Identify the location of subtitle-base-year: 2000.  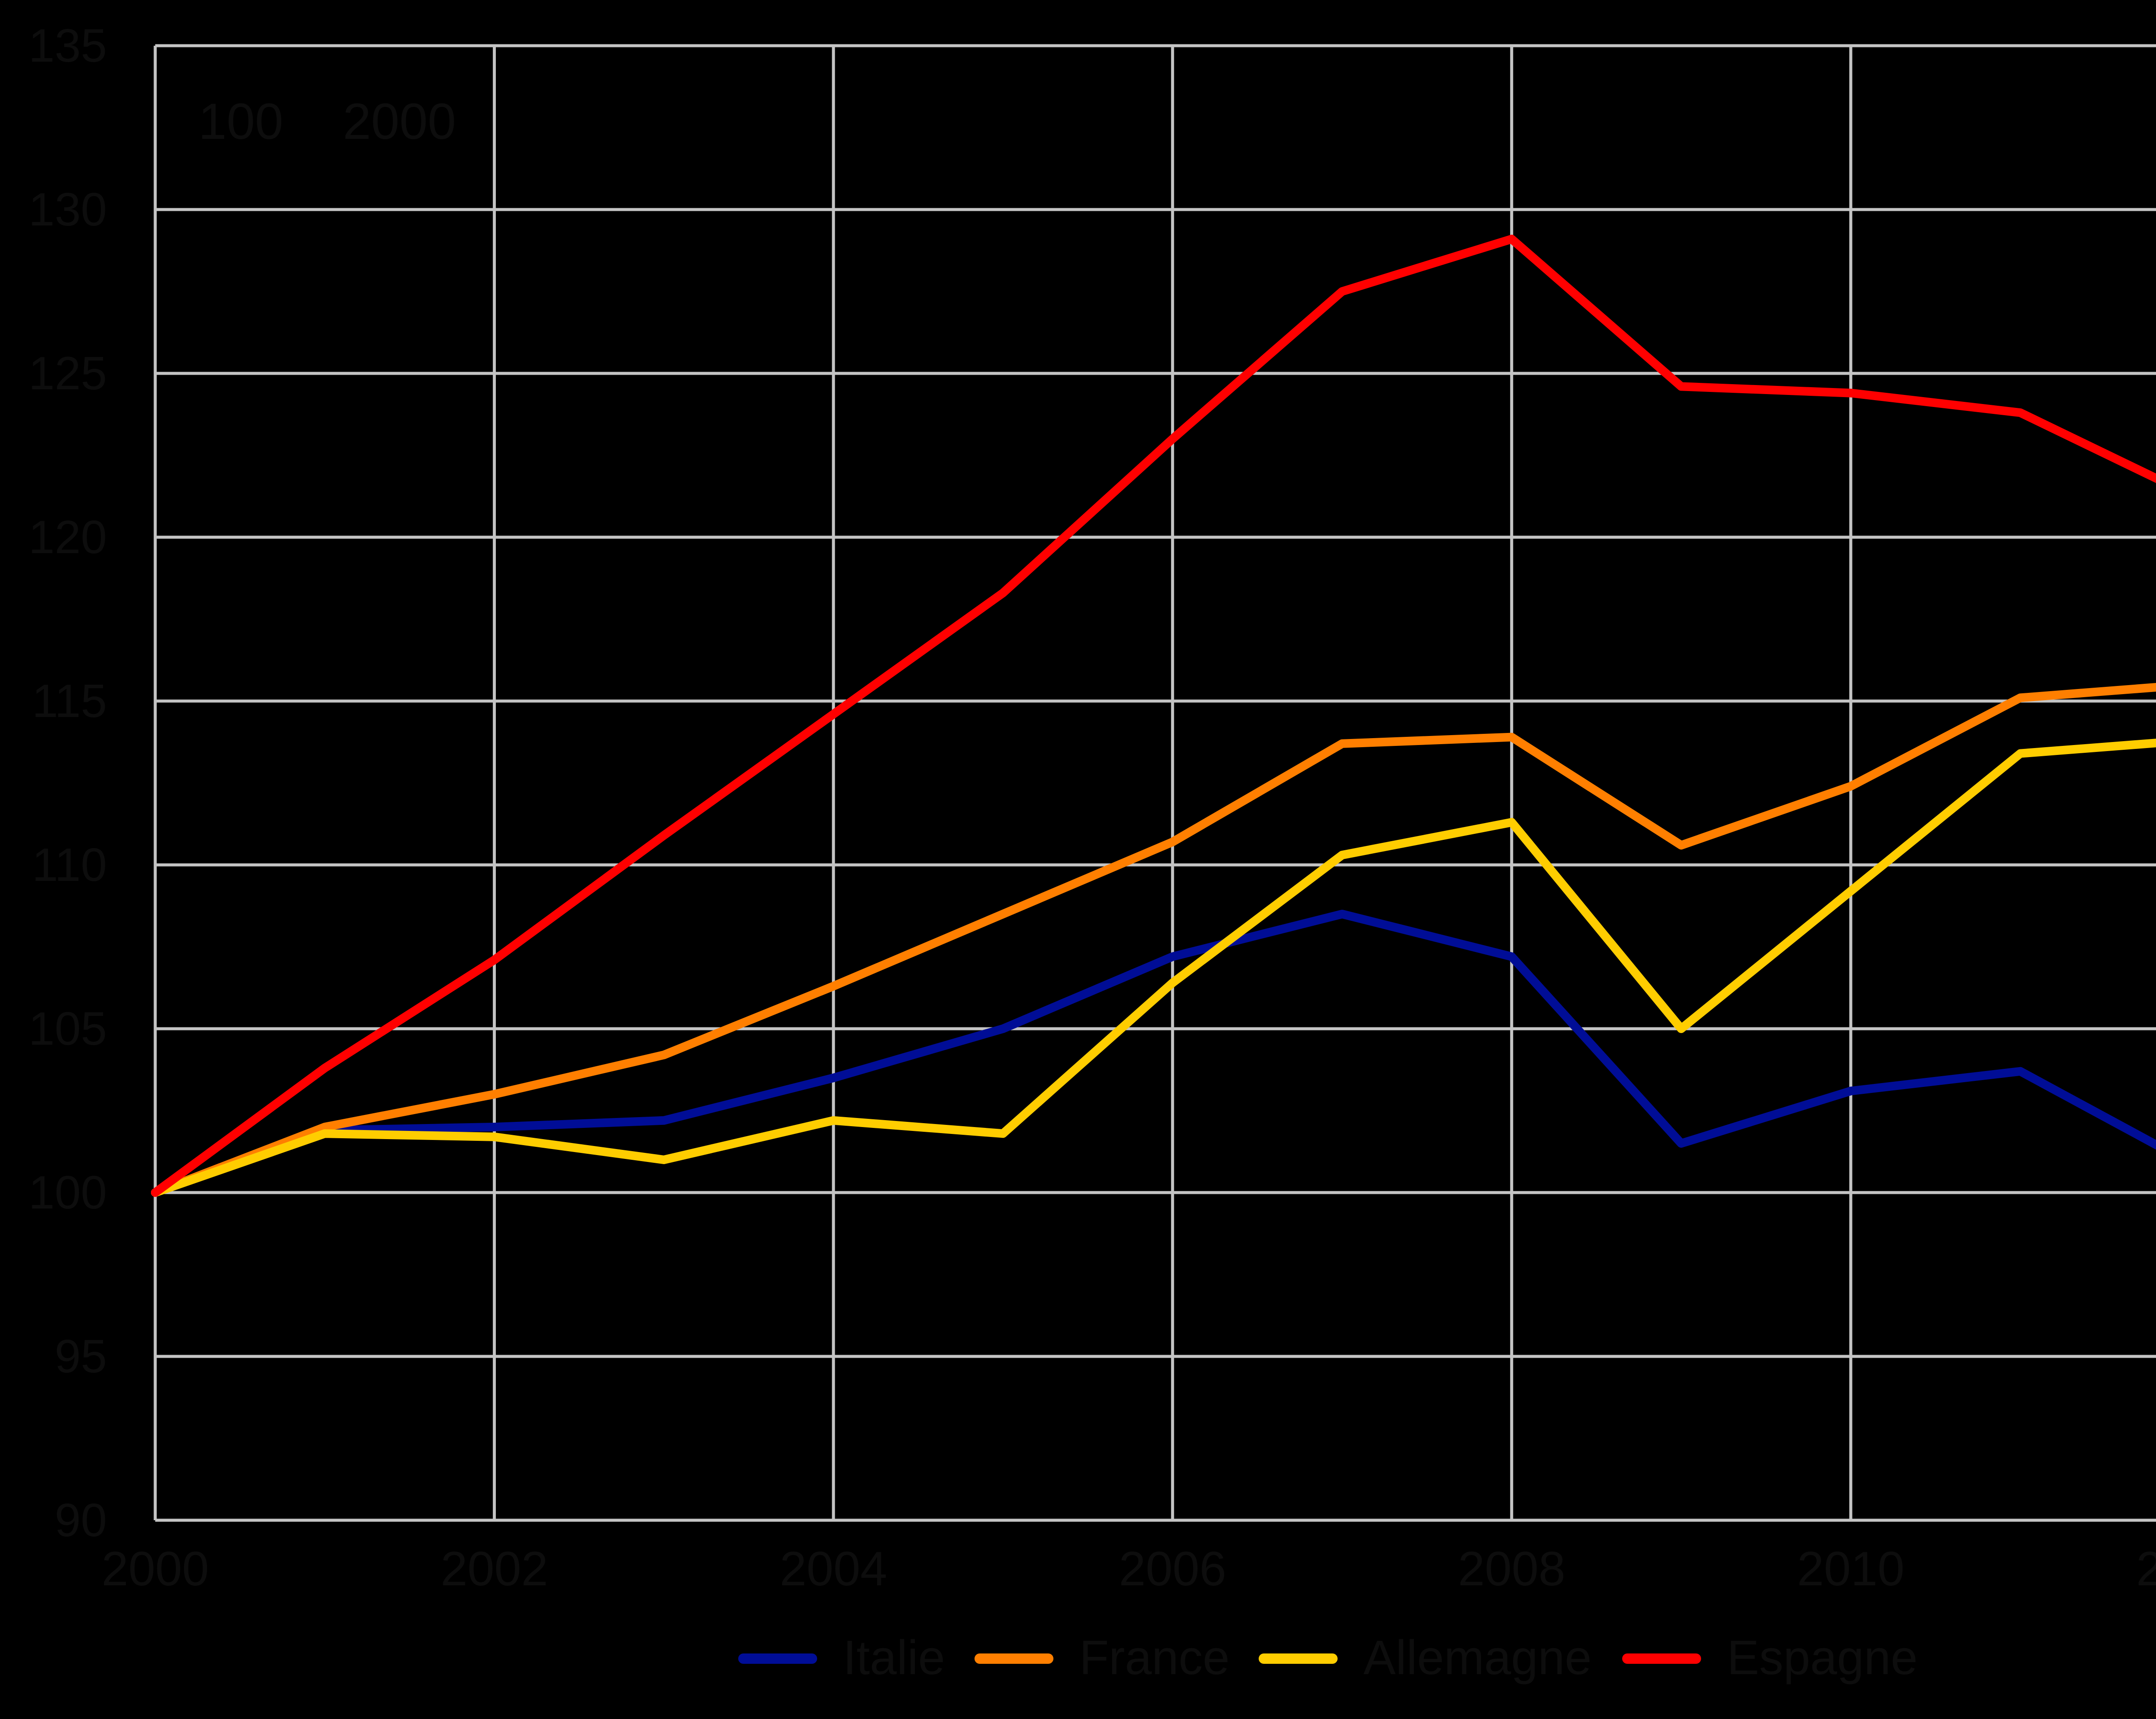
(399, 121).